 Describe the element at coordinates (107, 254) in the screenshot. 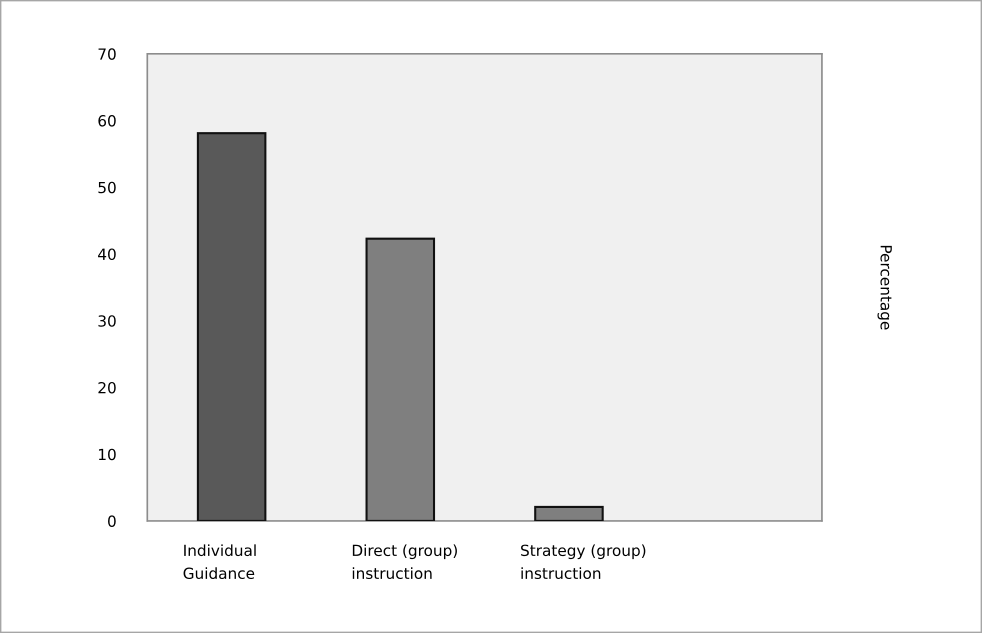

I see `y-tick-label: 40` at that location.